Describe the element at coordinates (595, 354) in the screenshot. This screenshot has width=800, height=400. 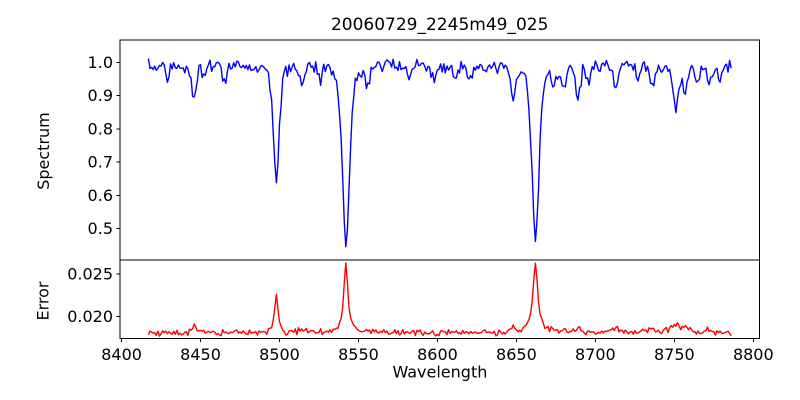
I see `x-tick-label: 8700` at that location.